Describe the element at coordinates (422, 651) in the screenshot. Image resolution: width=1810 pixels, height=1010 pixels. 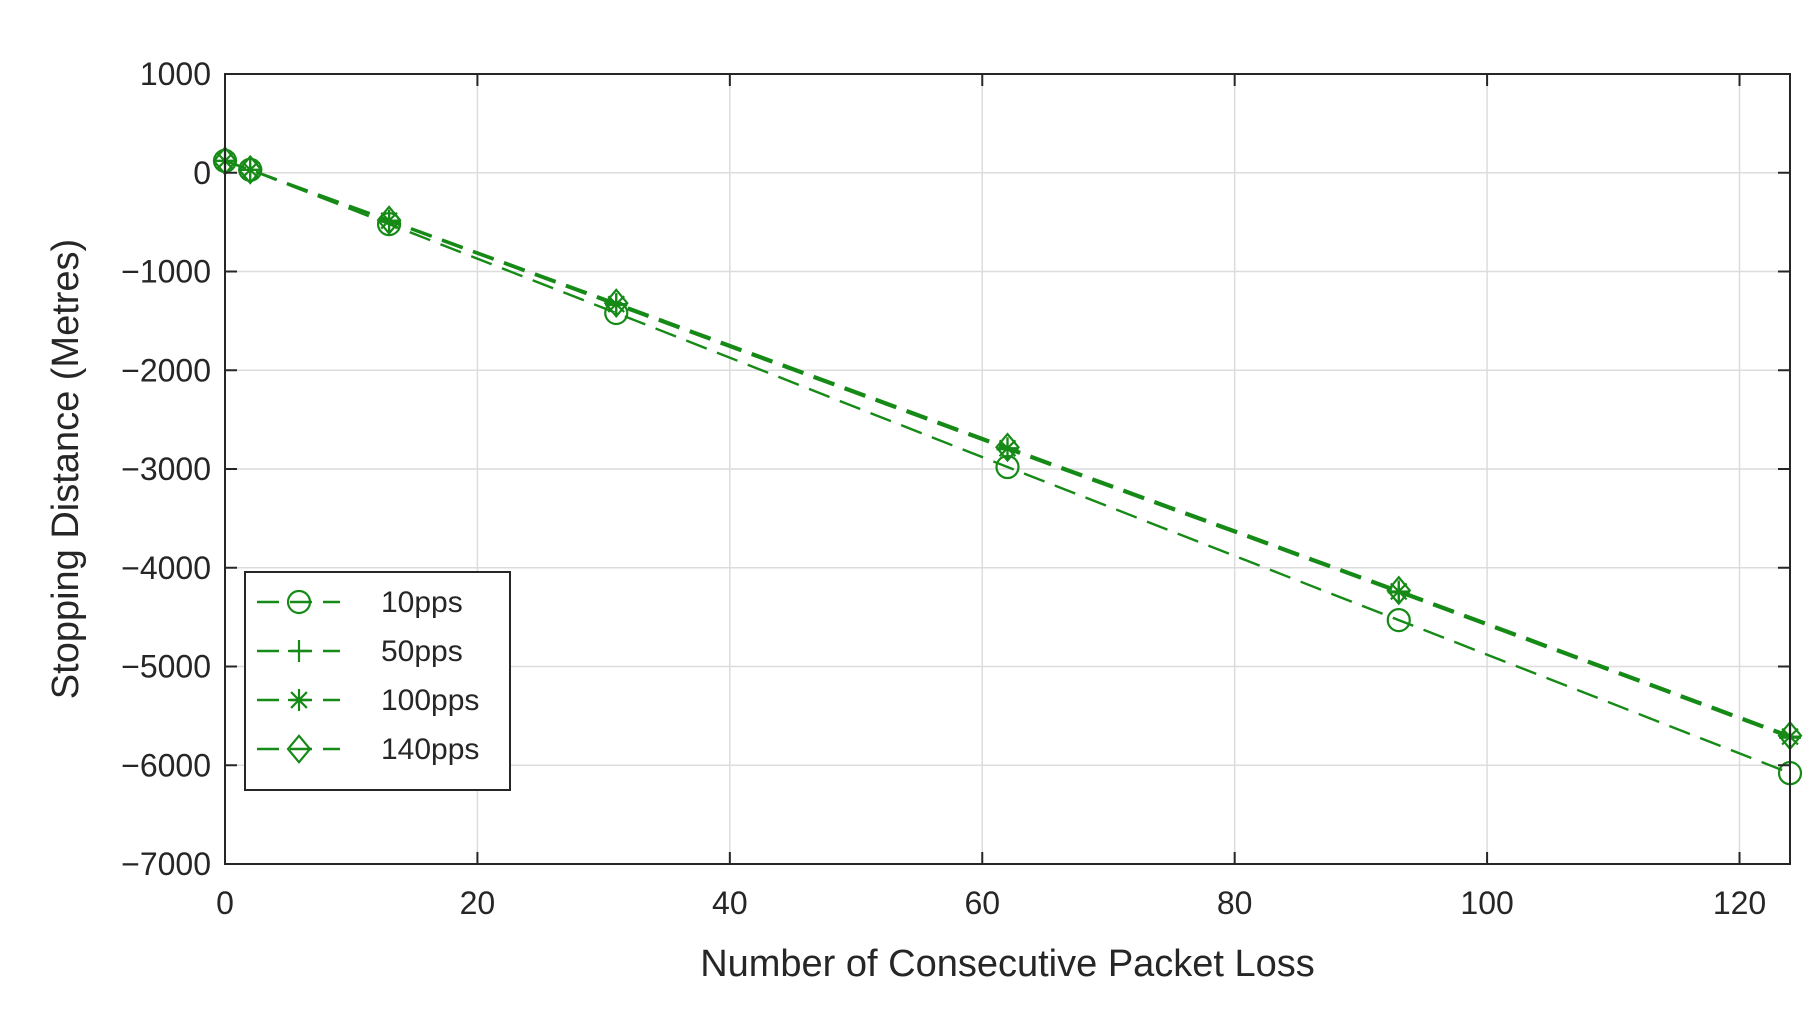
I see `legend-label: 50pps` at that location.